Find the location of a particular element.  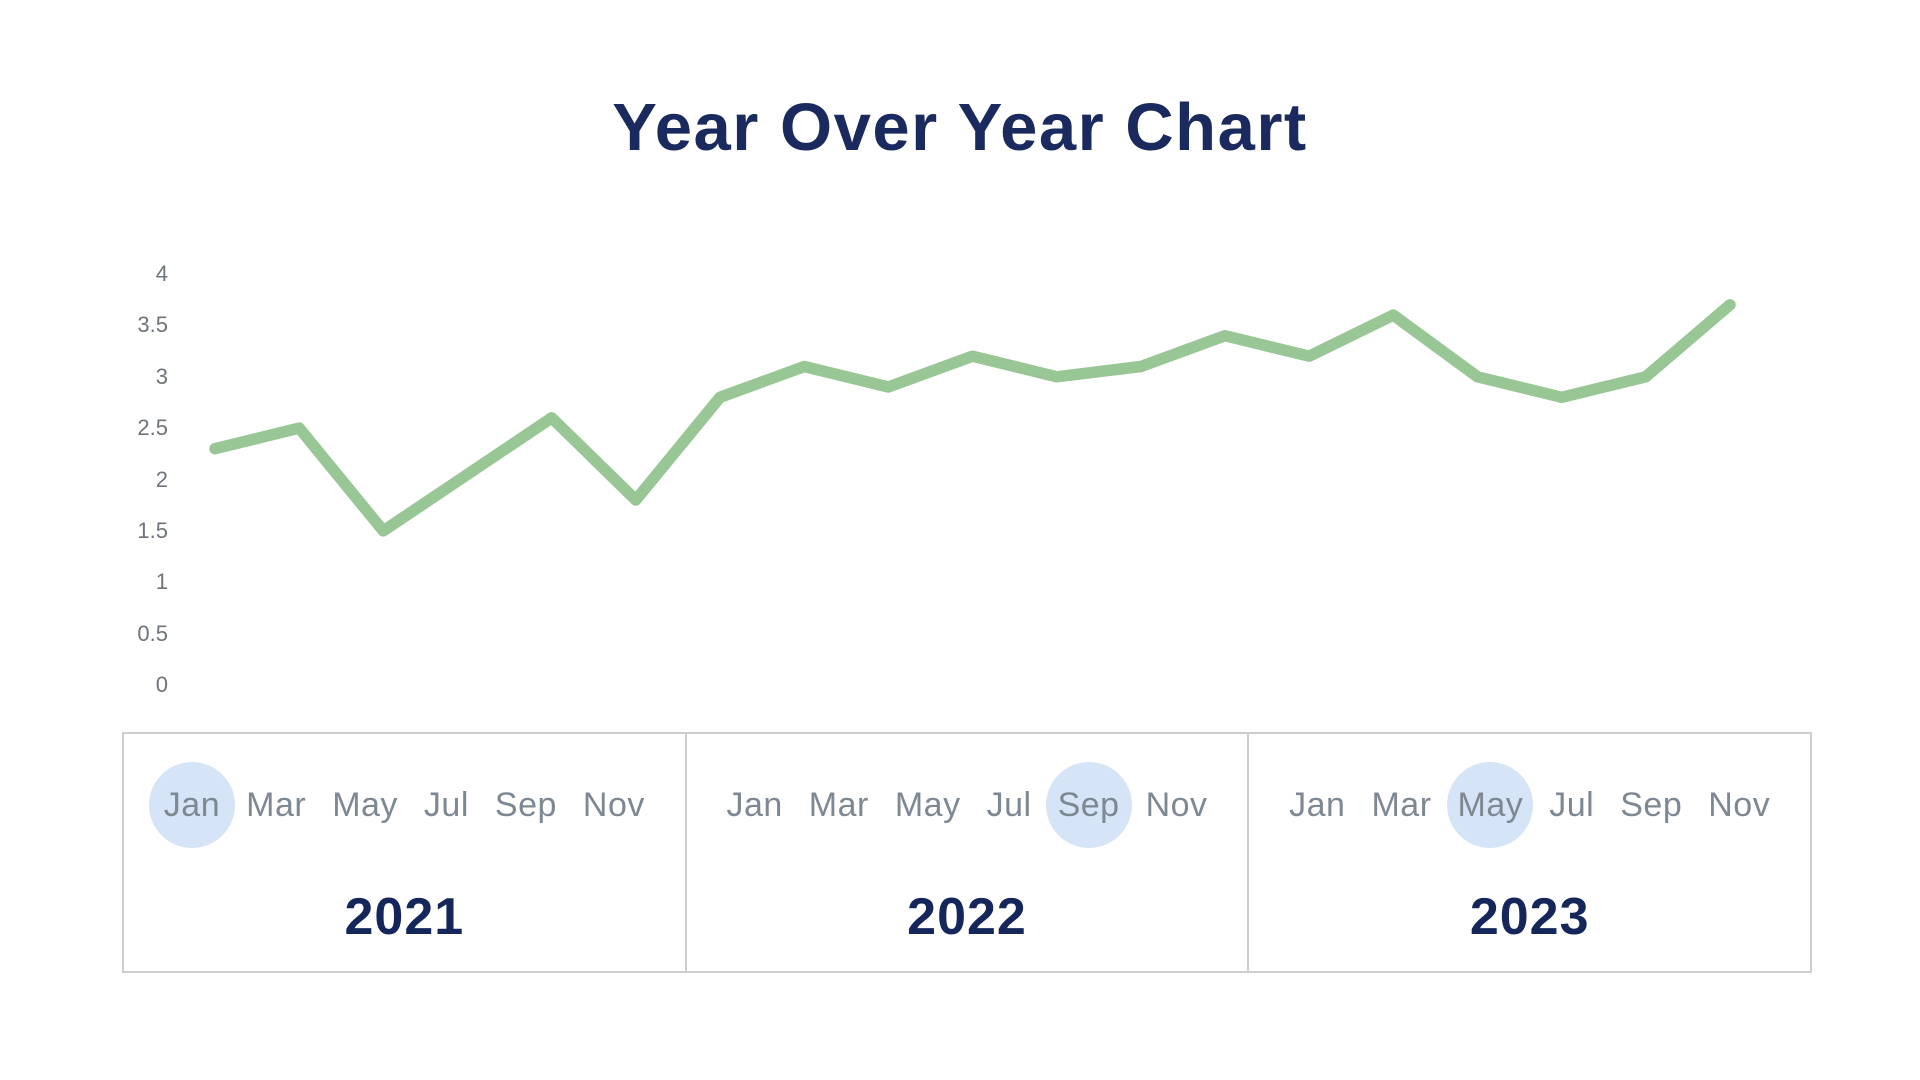

year-label: 2023 is located at coordinates (1529, 917).